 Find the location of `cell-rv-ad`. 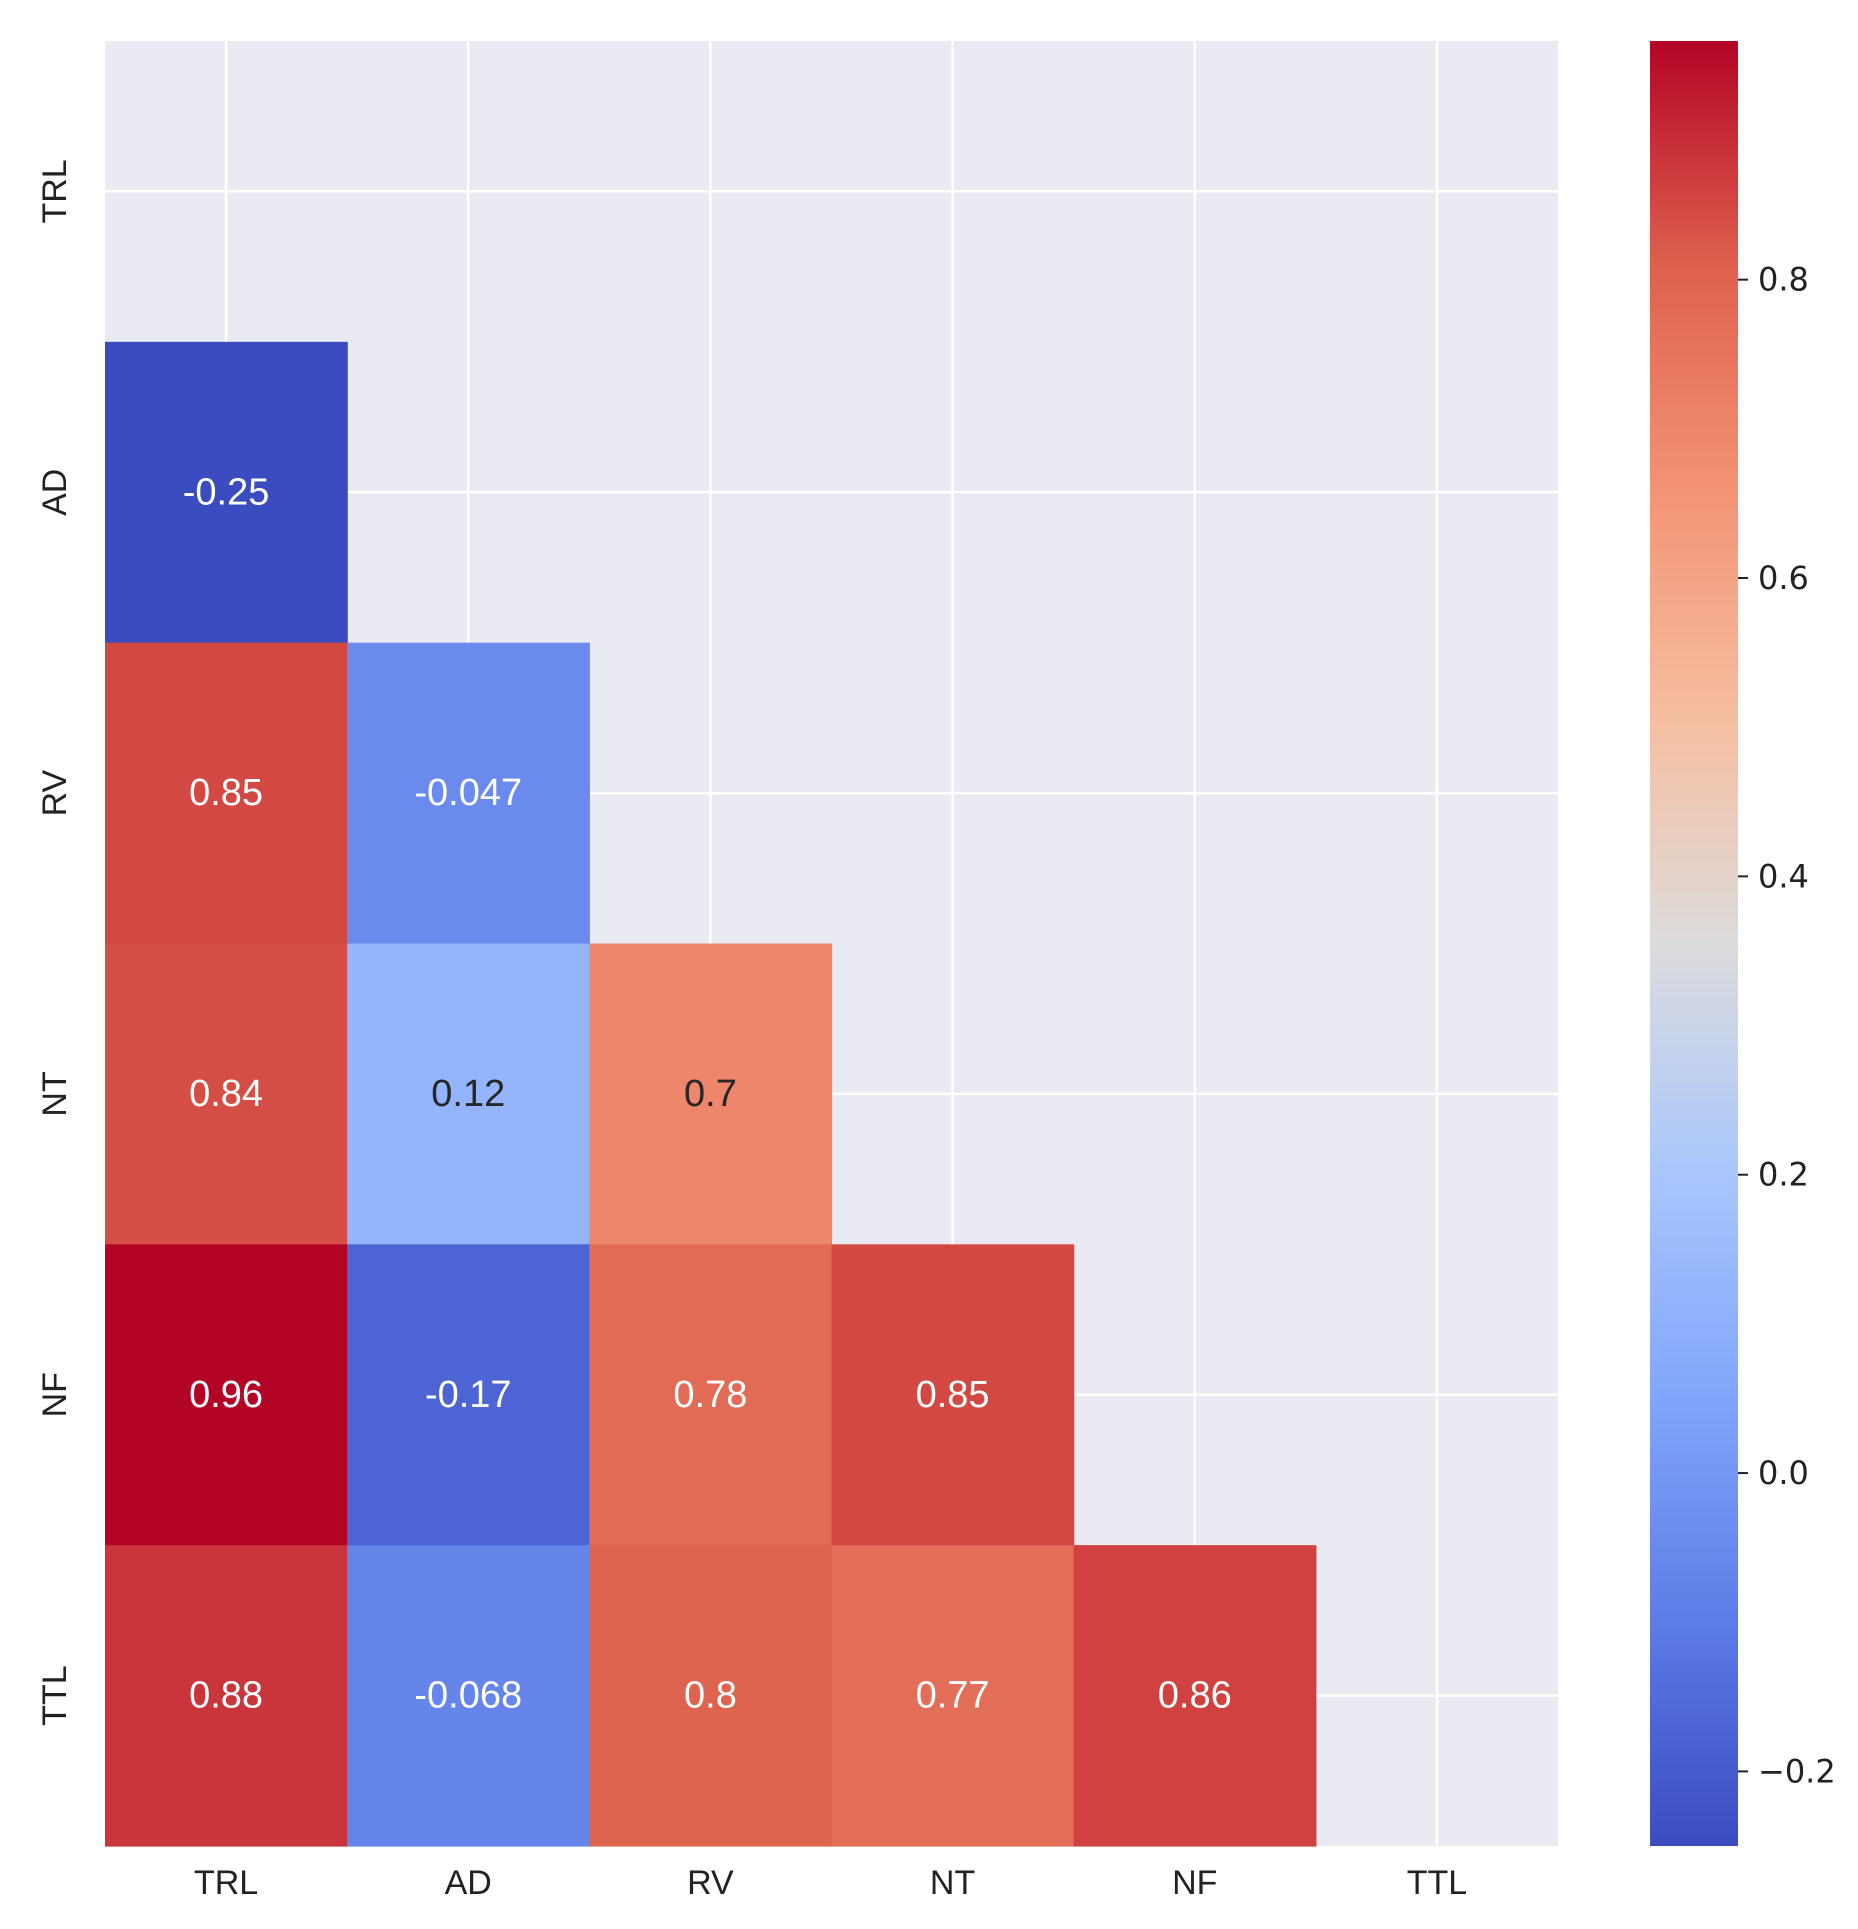

cell-rv-ad is located at coordinates (468, 793).